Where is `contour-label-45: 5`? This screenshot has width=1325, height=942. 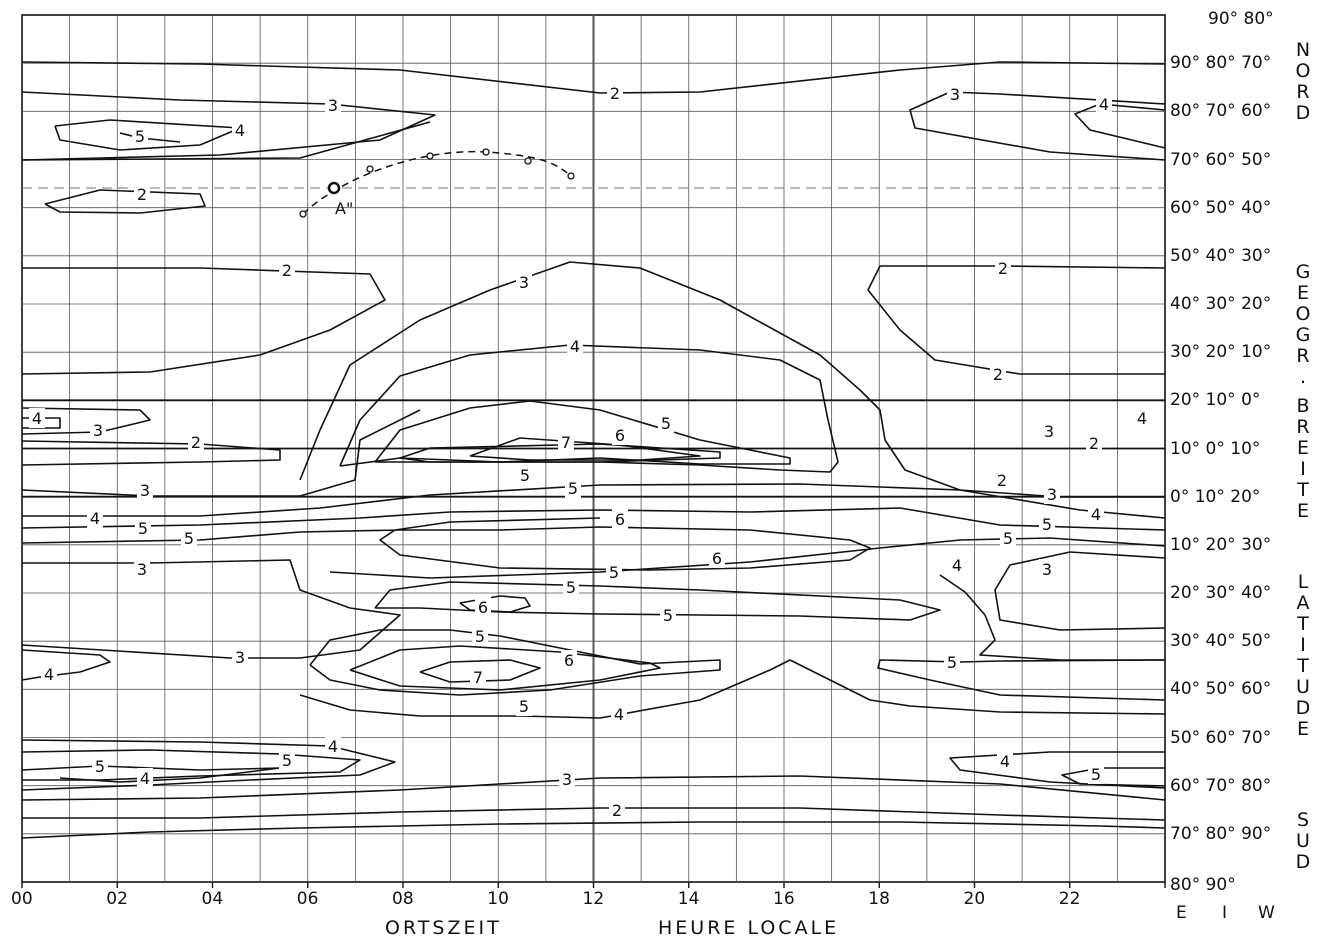
contour-label-45: 5 is located at coordinates (524, 706).